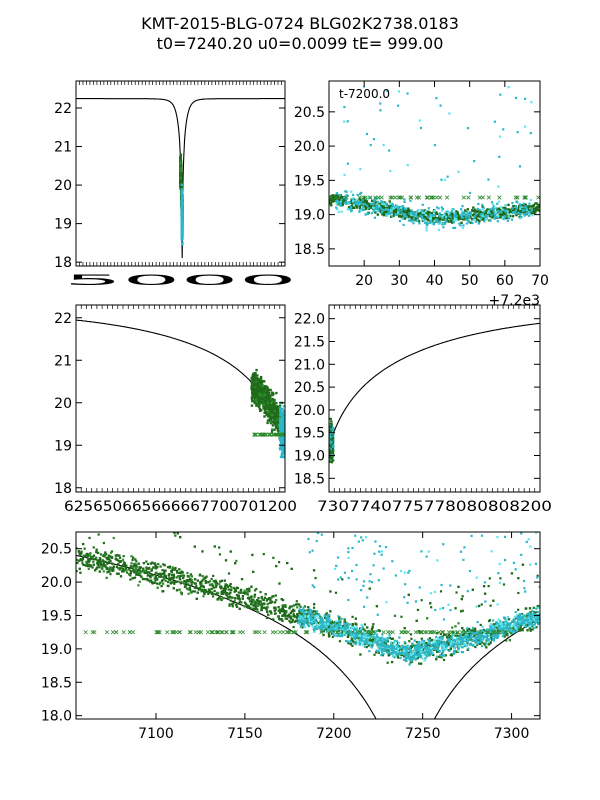 This screenshot has height=800, width=600. Describe the element at coordinates (434, 393) in the screenshot. I see `panel-middle-right-plot-area` at that location.